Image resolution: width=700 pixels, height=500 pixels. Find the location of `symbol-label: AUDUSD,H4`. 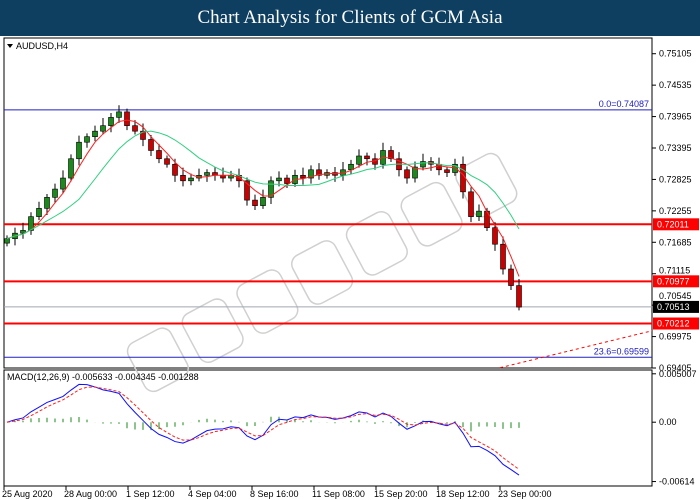

symbol-label: AUDUSD,H4 is located at coordinates (42, 46).